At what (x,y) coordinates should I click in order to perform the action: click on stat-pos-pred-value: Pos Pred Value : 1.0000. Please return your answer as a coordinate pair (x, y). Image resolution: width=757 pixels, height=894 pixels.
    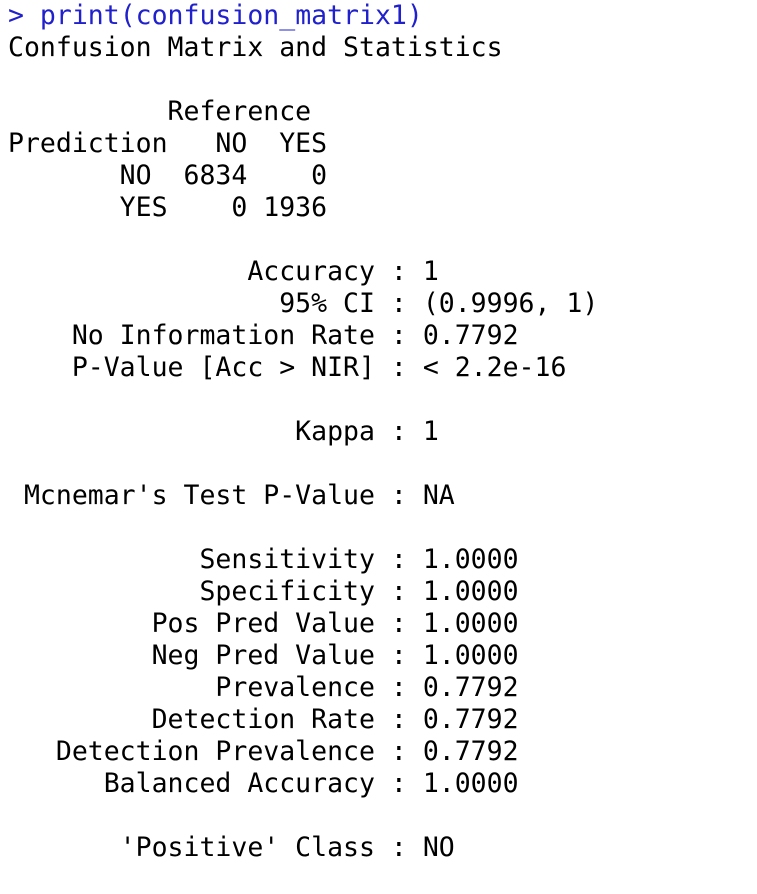
    Looking at the image, I should click on (263, 623).